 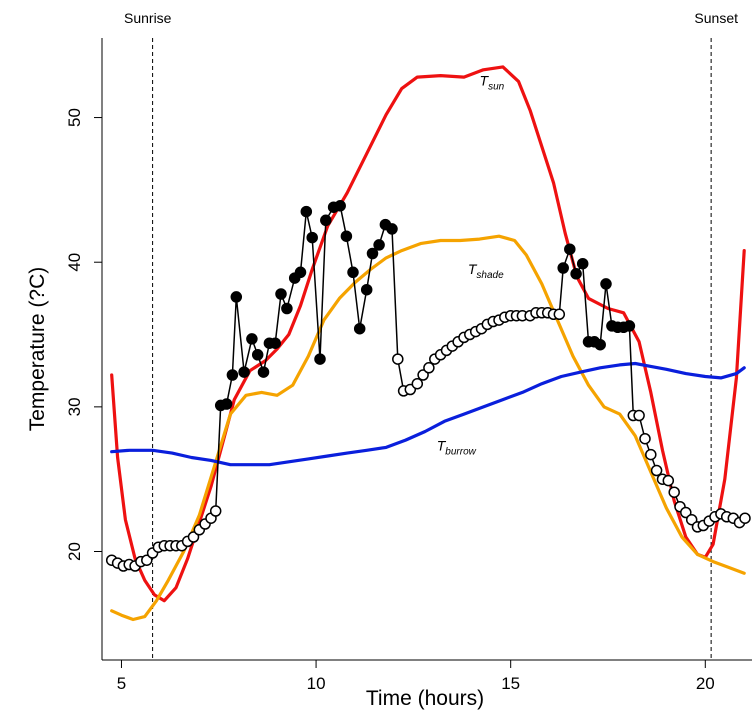 What do you see at coordinates (37, 349) in the screenshot?
I see `y-axis-title: Temperature (?C)` at bounding box center [37, 349].